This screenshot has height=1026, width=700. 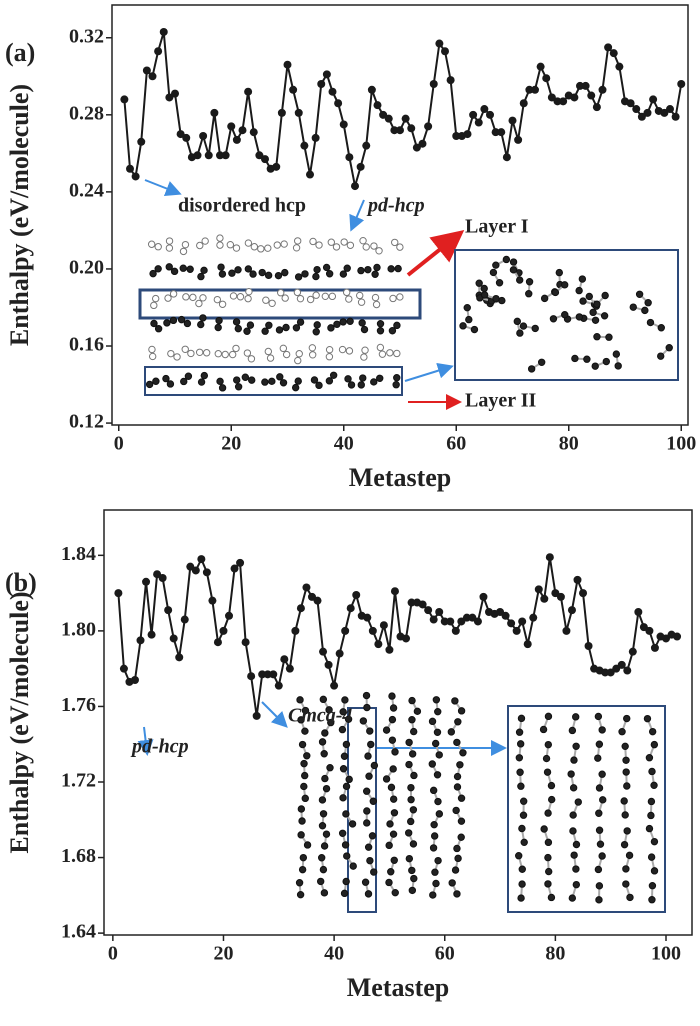 I want to click on y-axis-title: Enthalpy (eV/molecule), so click(x=19, y=722).